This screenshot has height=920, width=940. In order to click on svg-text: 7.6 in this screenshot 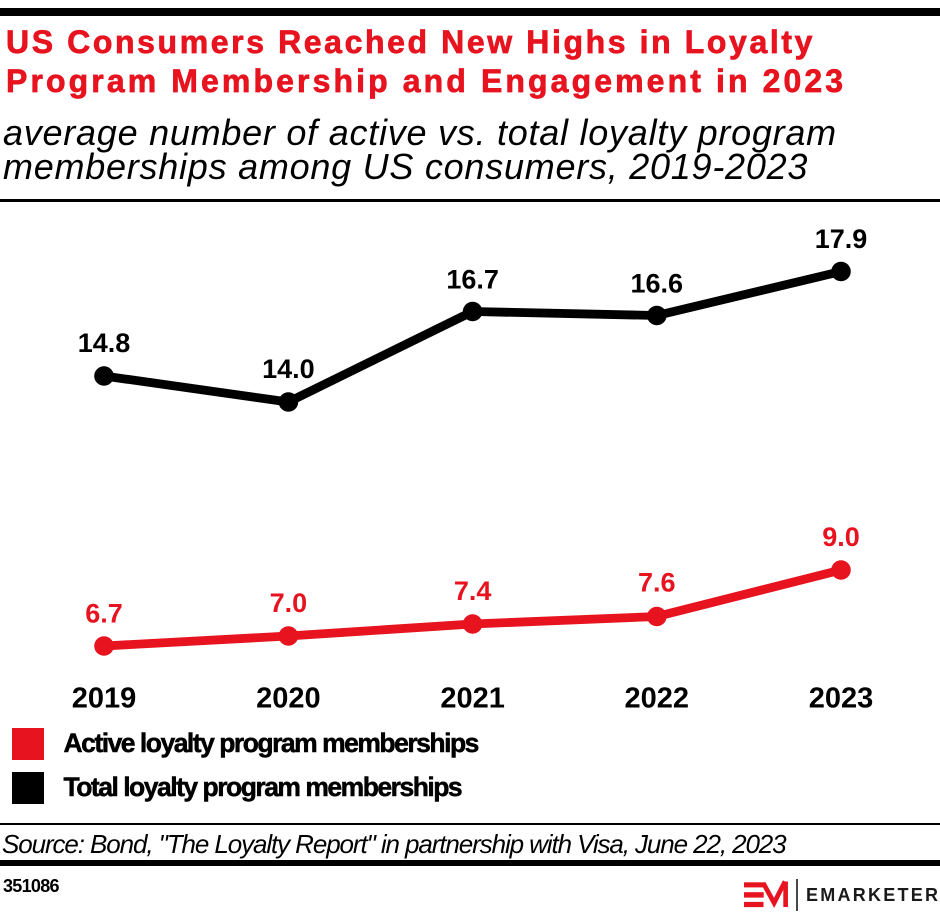, I will do `click(657, 583)`.